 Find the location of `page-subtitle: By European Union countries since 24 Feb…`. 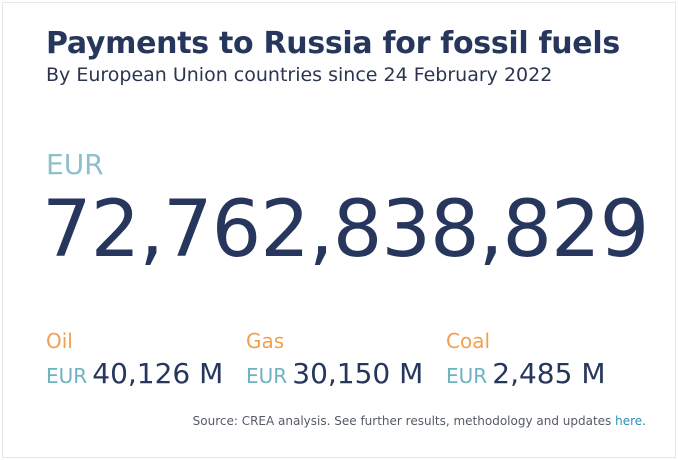

page-subtitle: By European Union countries since 24 Feb… is located at coordinates (299, 75).